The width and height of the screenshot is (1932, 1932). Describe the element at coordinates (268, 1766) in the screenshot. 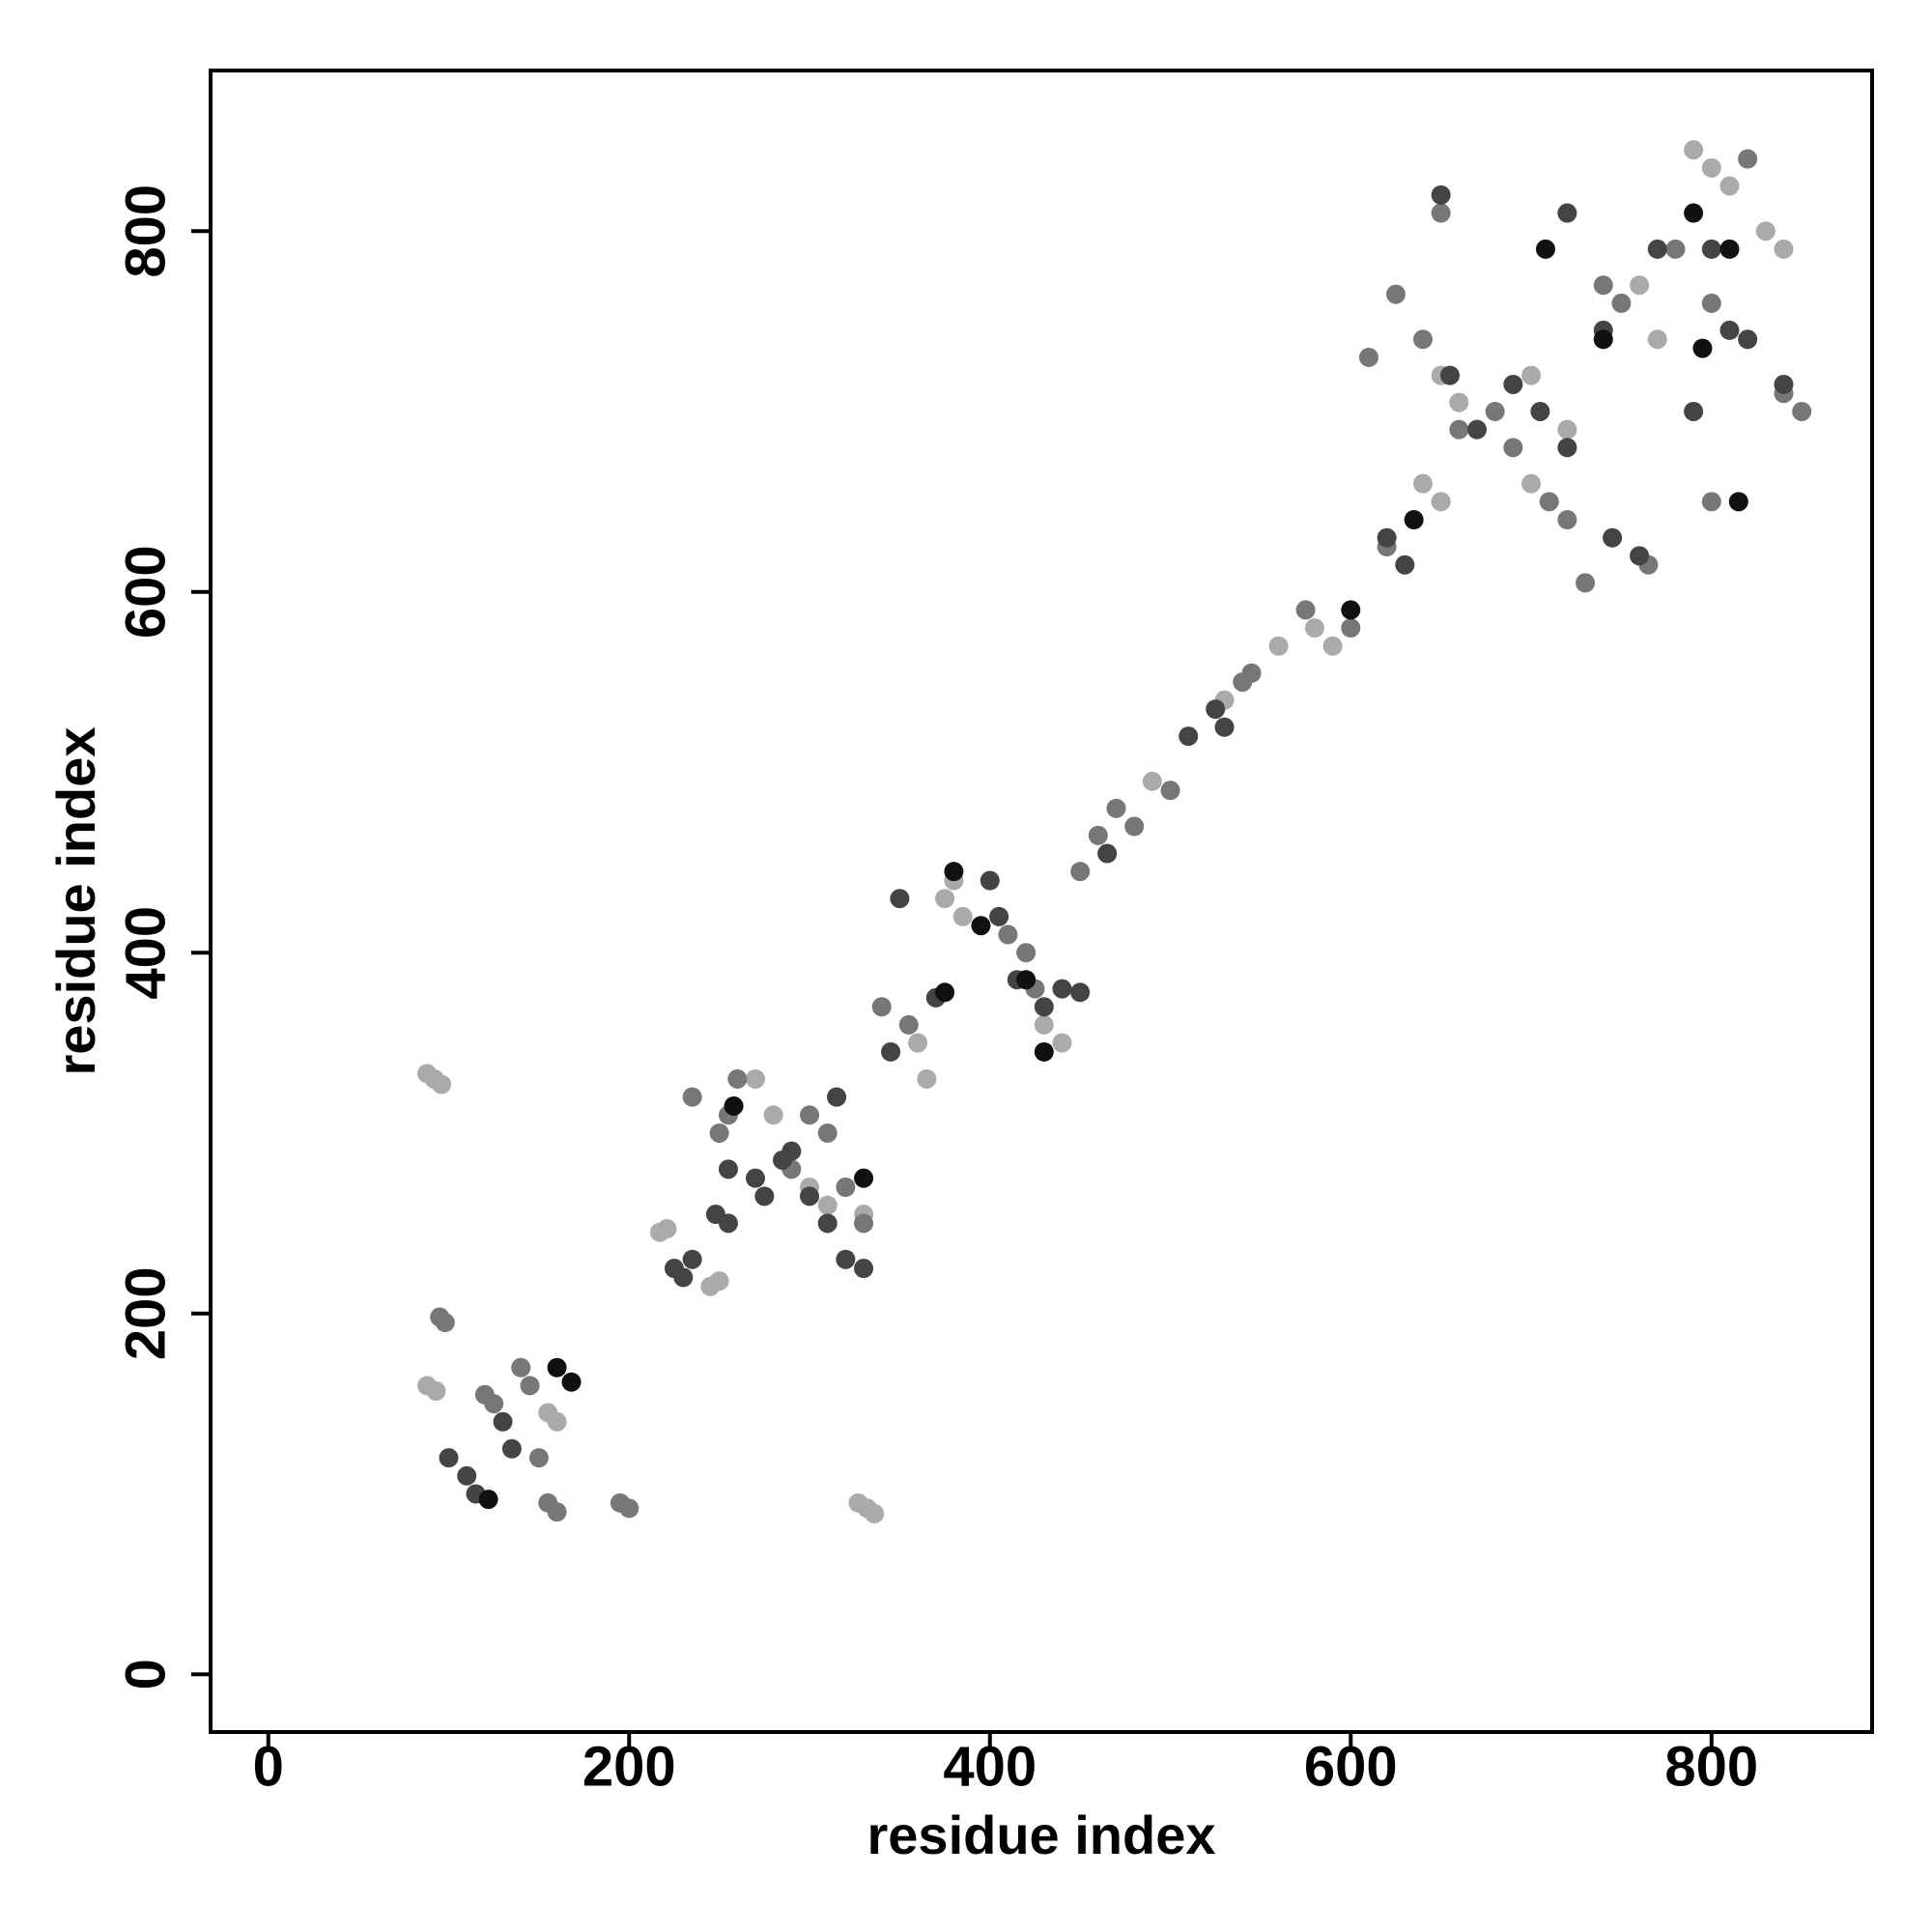

I see `x-tick-label: 0` at that location.